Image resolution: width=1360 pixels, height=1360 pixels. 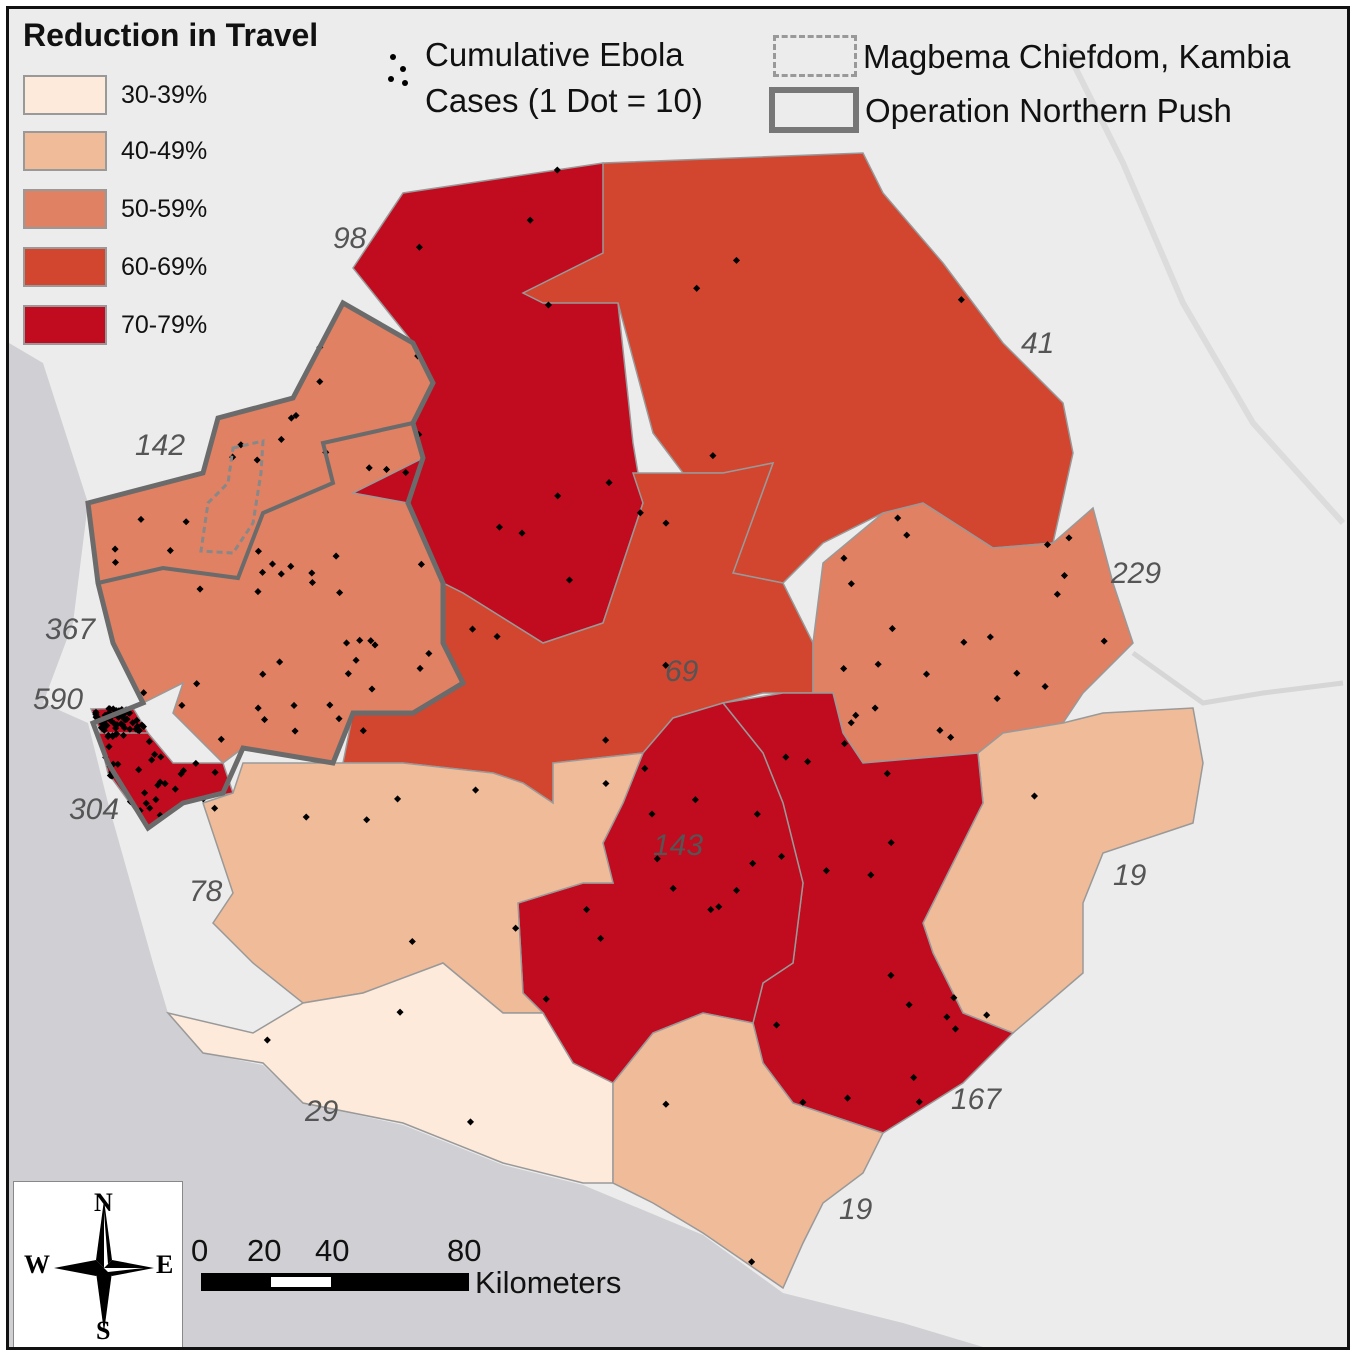 I want to click on scale-bar, so click(x=335, y=1282).